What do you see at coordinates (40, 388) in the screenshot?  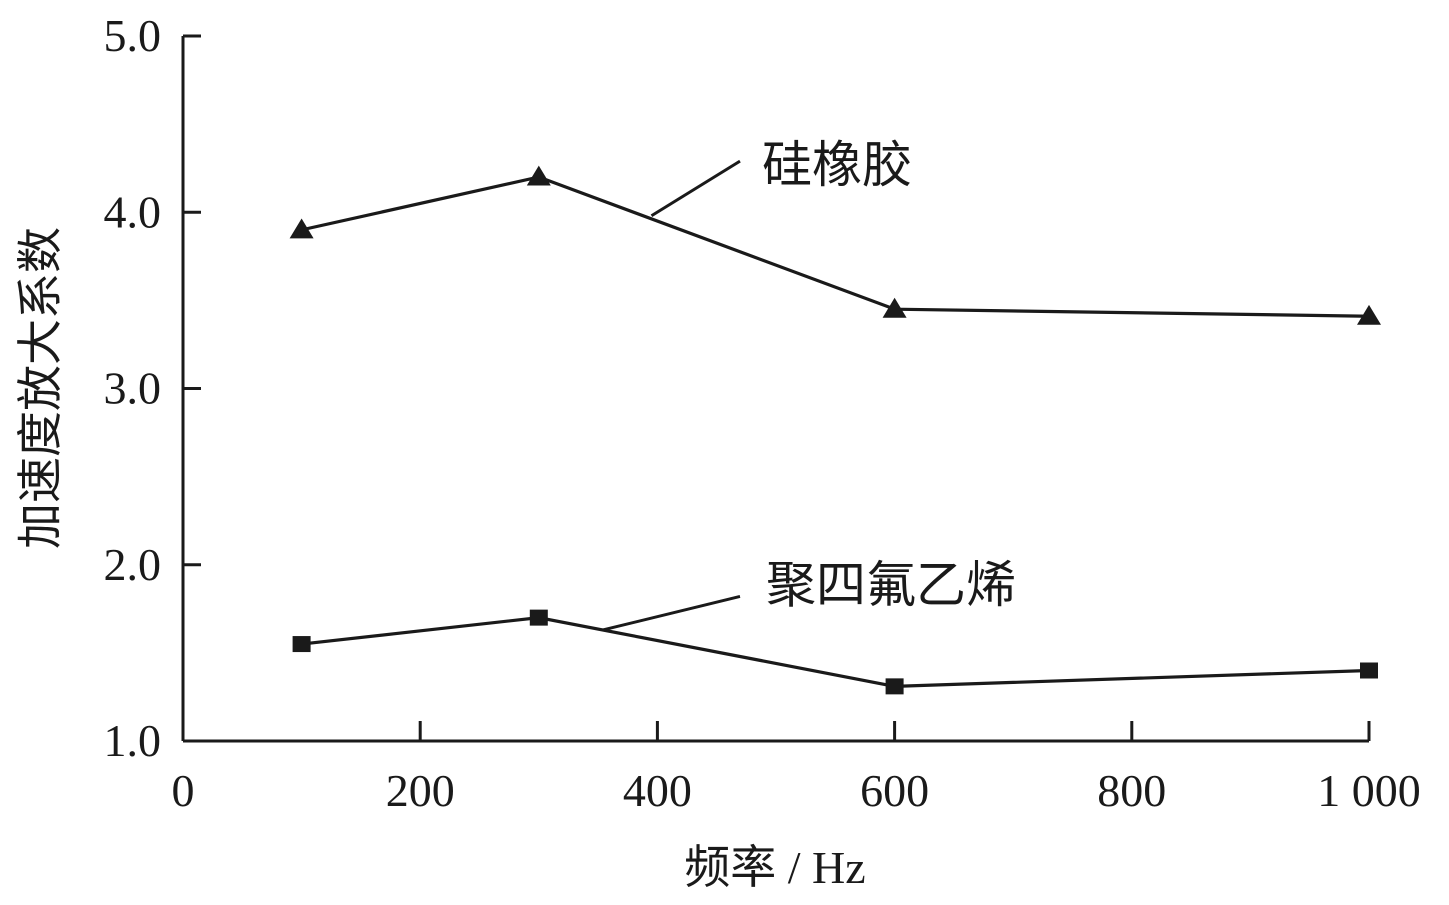 I see `y-axis-title: 加速度放大系数` at bounding box center [40, 388].